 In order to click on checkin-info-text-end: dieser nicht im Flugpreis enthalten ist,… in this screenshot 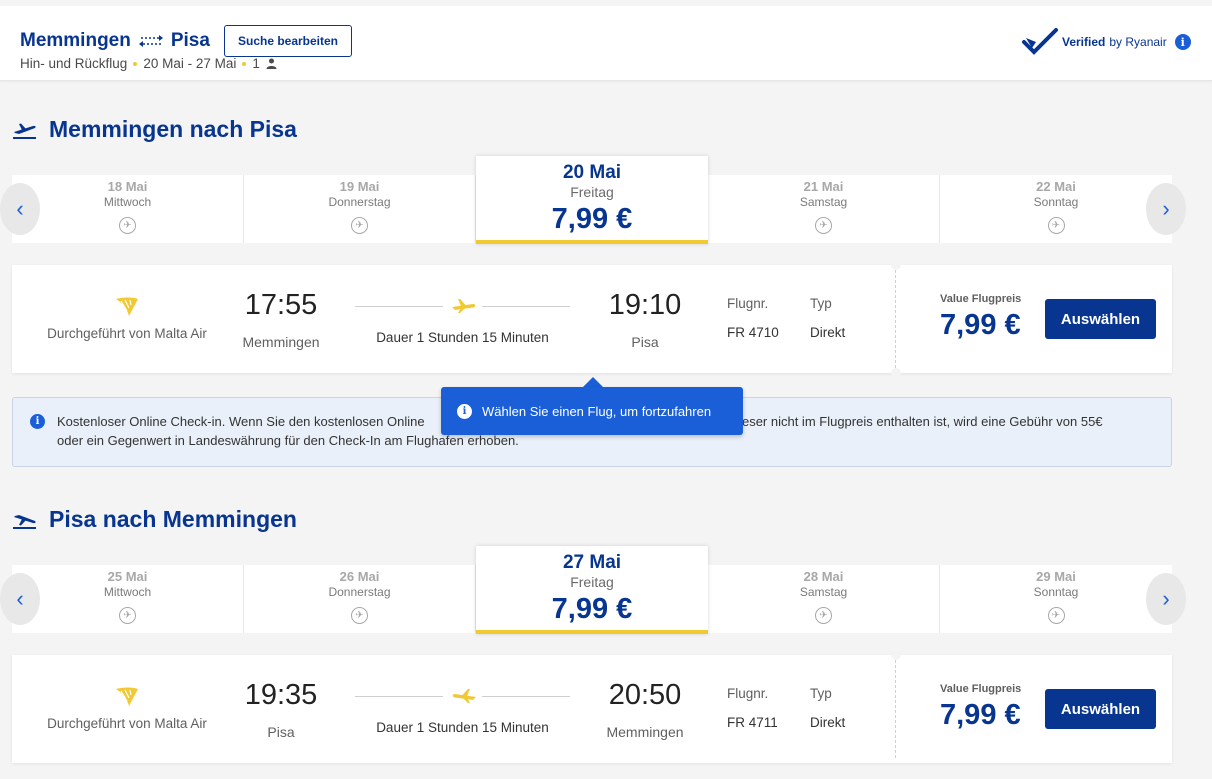, I will do `click(917, 421)`.